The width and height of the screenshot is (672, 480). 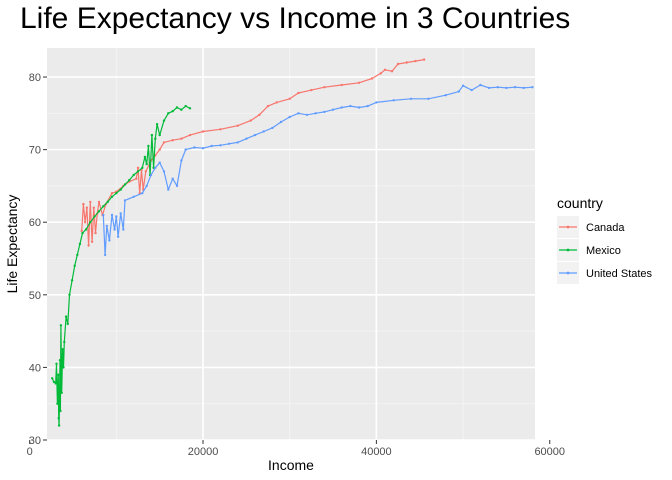 What do you see at coordinates (30, 452) in the screenshot?
I see `x-tick-label: 0` at bounding box center [30, 452].